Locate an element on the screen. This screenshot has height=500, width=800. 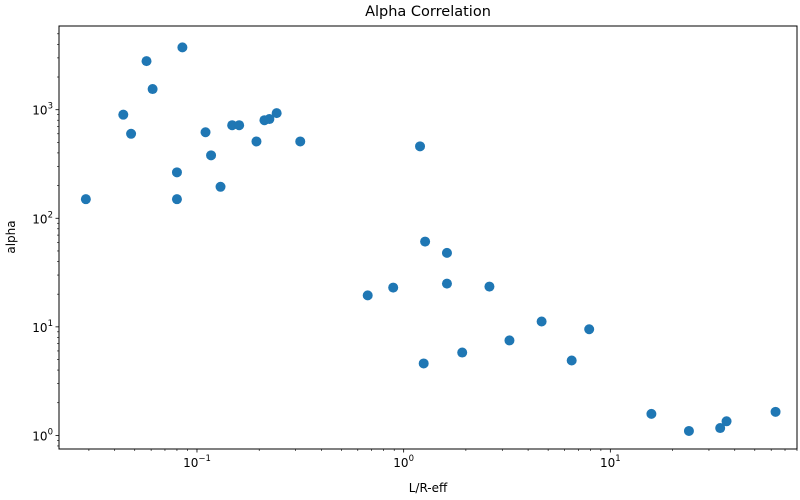
y-tick-label-3: 10² is located at coordinates (42, 218).